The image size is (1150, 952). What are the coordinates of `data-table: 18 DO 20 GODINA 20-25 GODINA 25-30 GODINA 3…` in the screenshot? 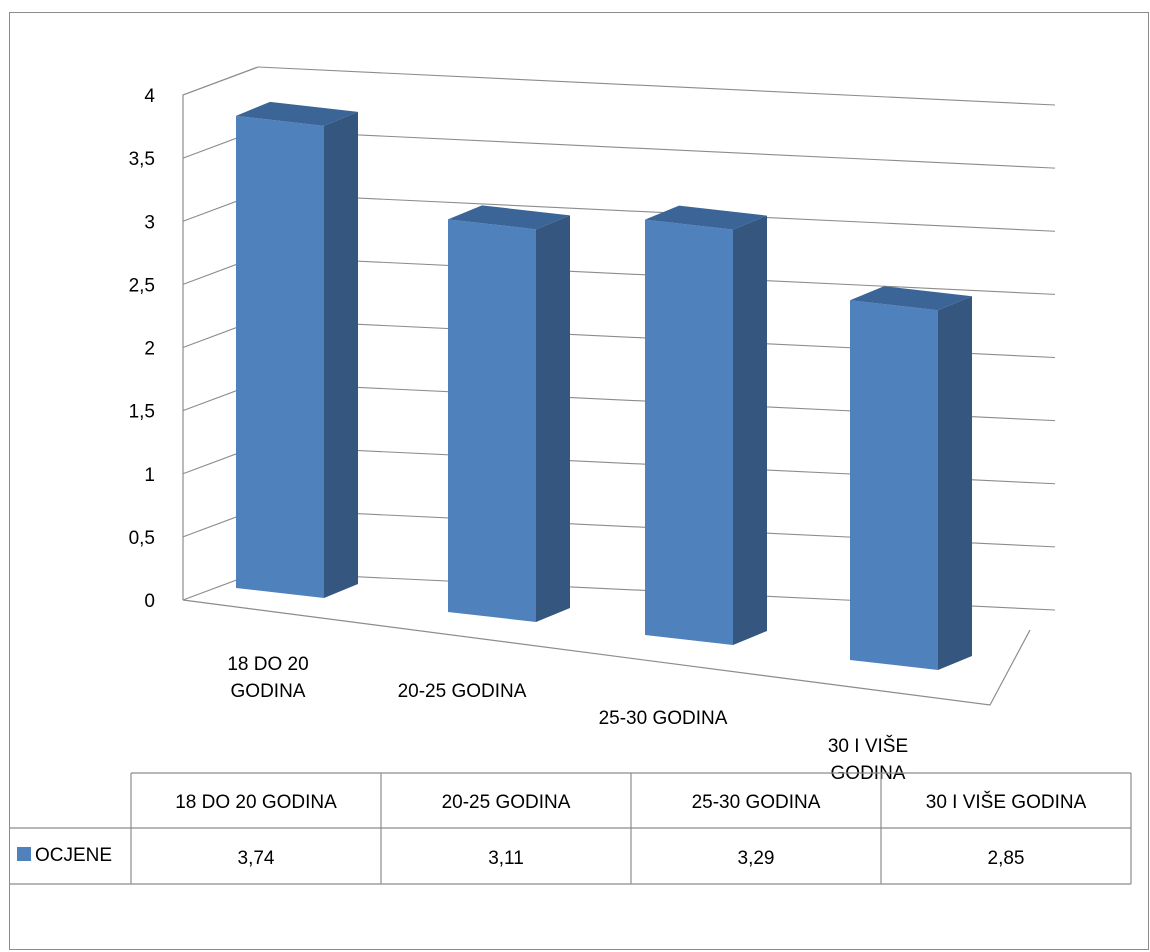 It's located at (571, 828).